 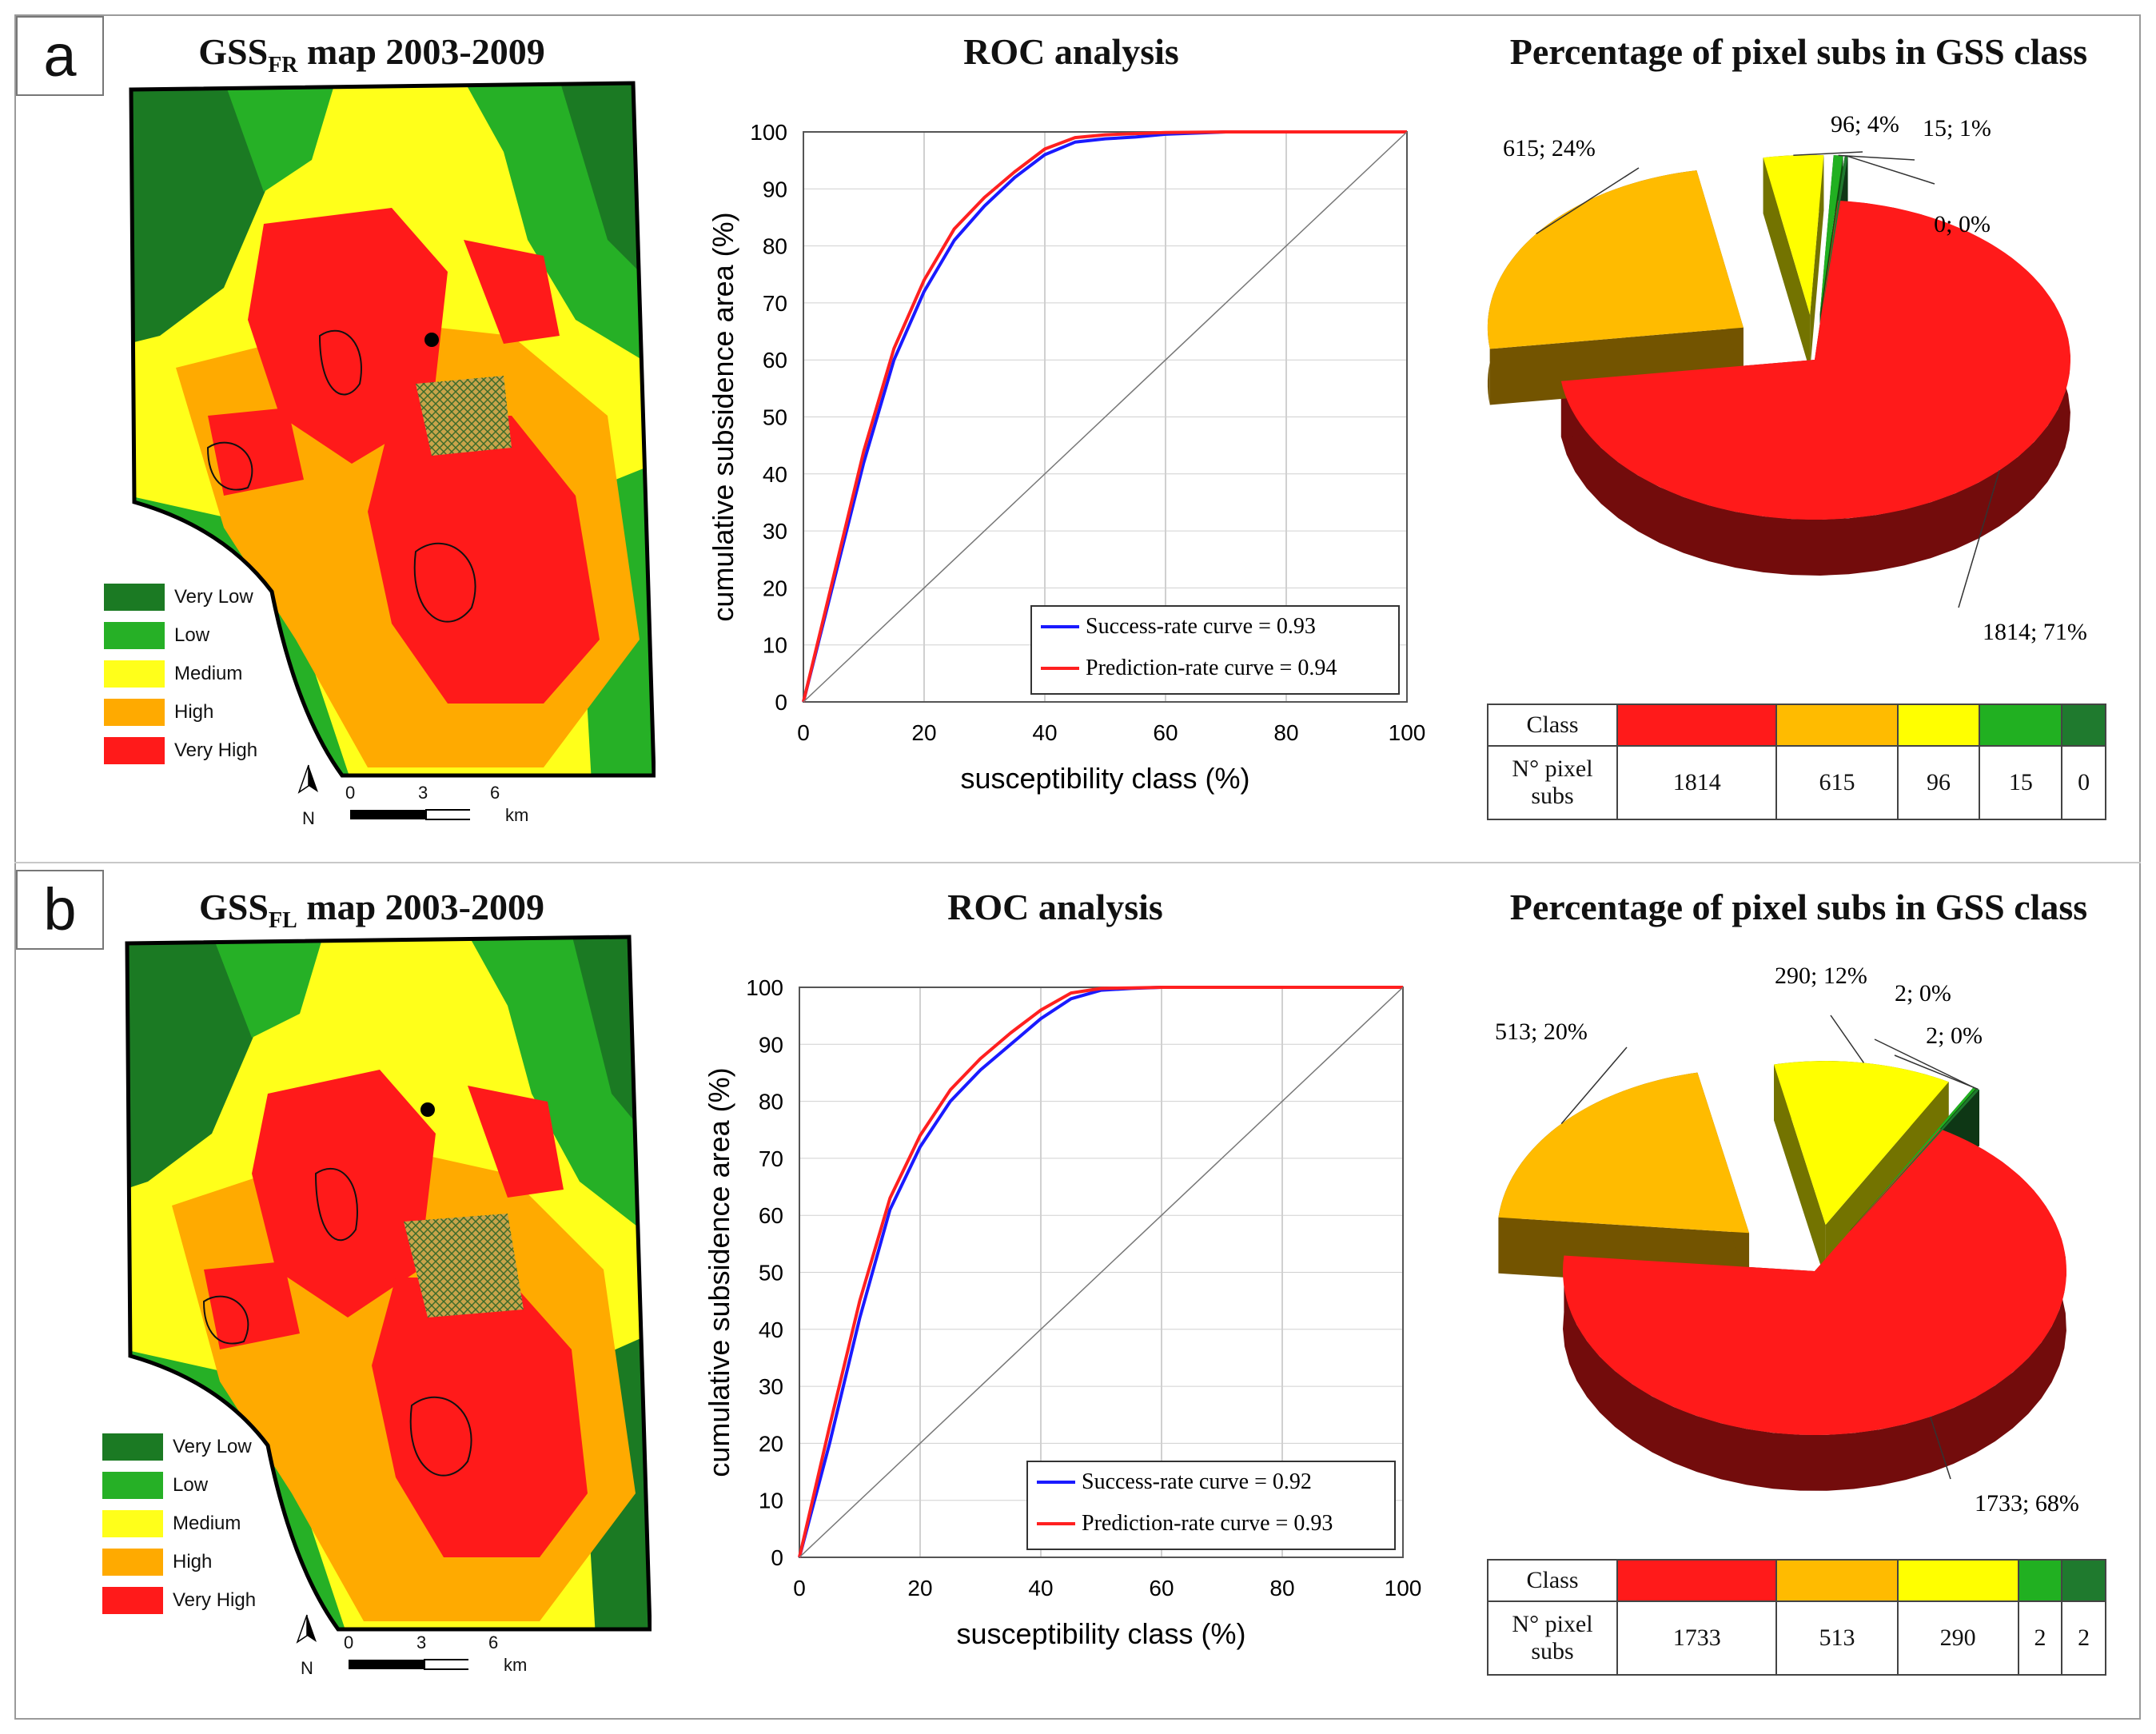 What do you see at coordinates (1542, 1031) in the screenshot?
I see `pie-data-label: 513; 20%` at bounding box center [1542, 1031].